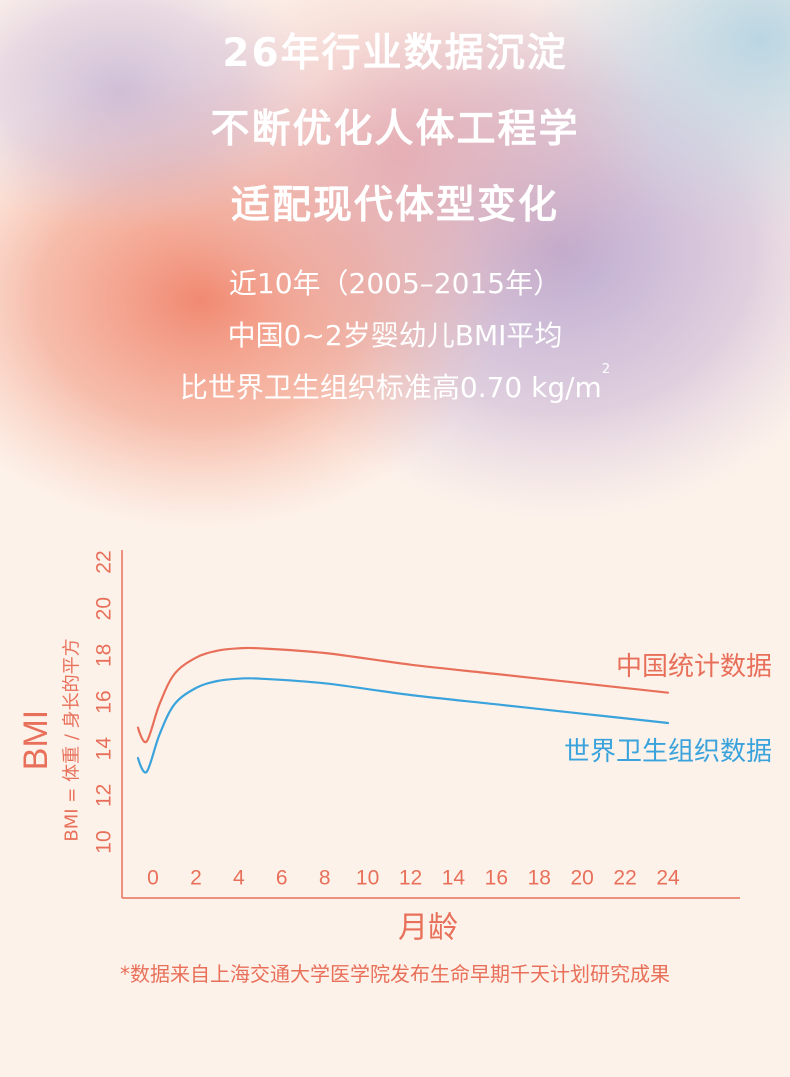  Describe the element at coordinates (539, 878) in the screenshot. I see `x-tick-label: 18` at that location.